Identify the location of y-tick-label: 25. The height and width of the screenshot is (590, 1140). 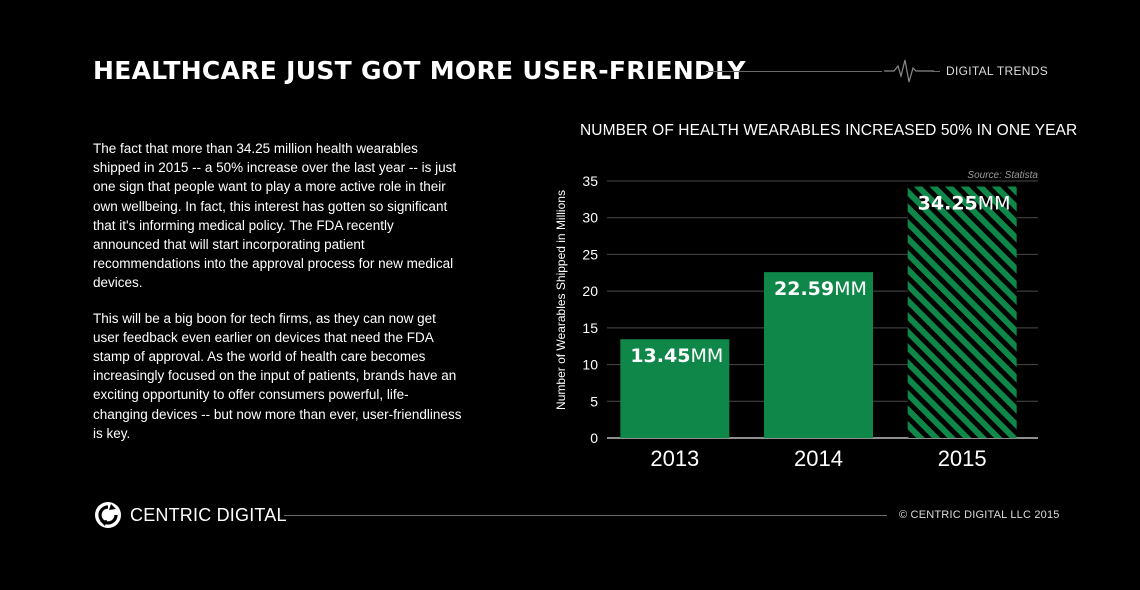
(590, 254).